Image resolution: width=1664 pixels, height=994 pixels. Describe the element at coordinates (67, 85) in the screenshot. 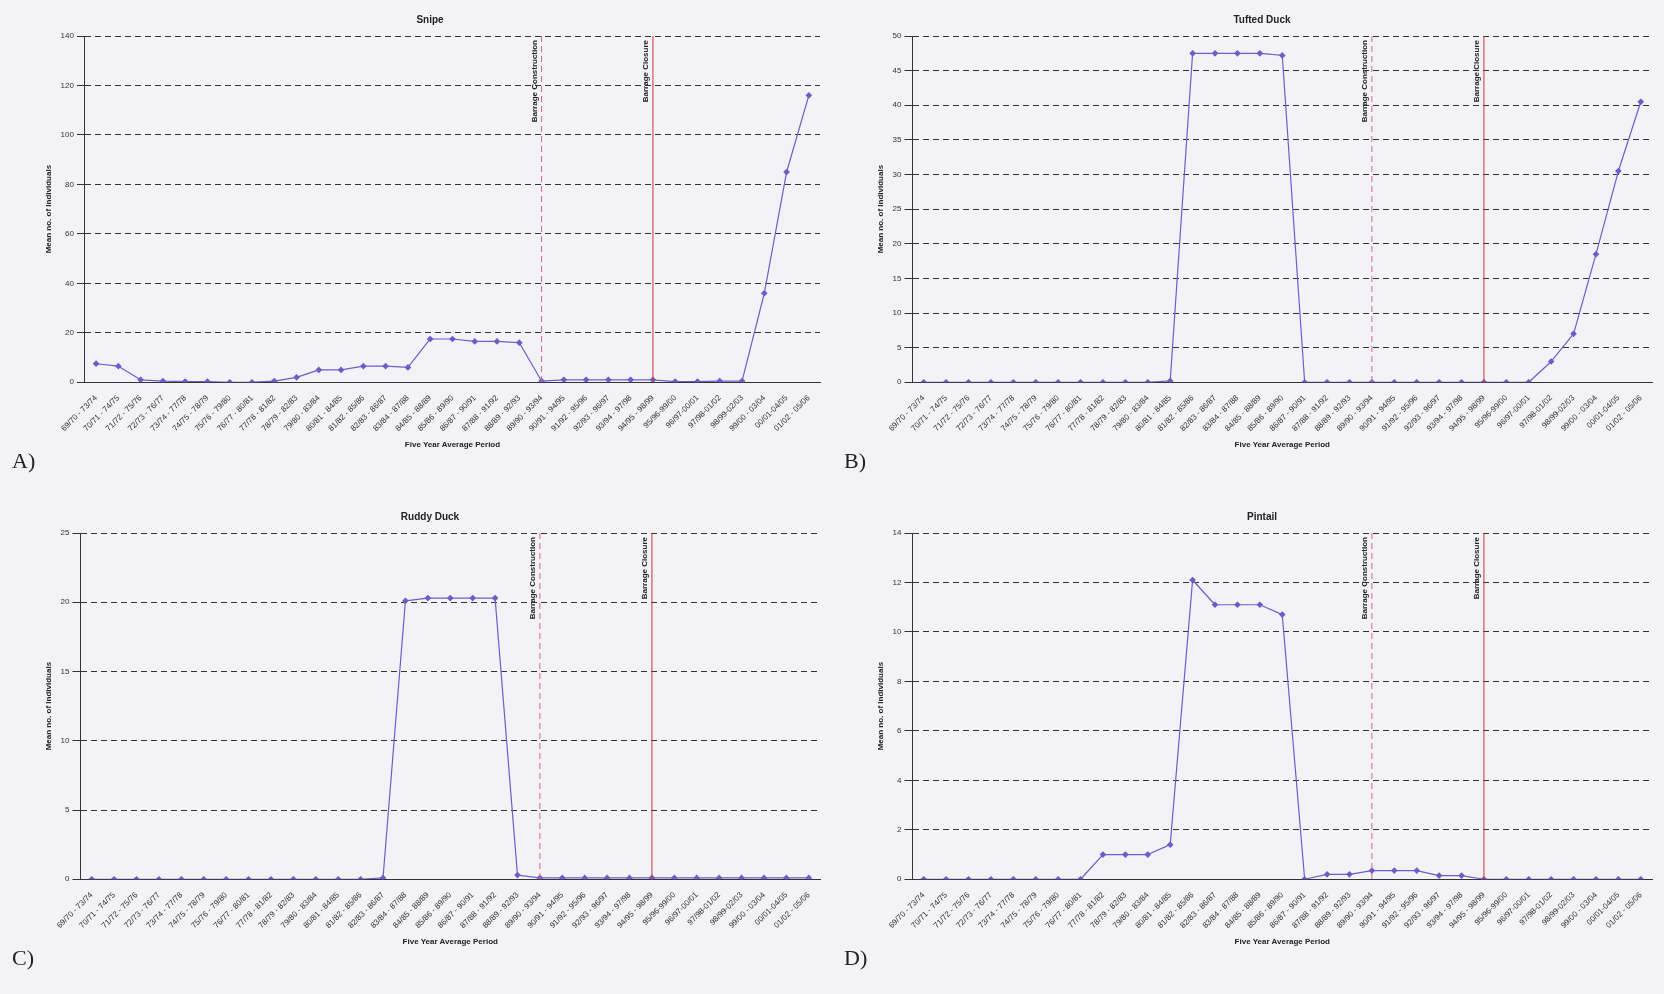

I see `y-tick-label: 120` at that location.